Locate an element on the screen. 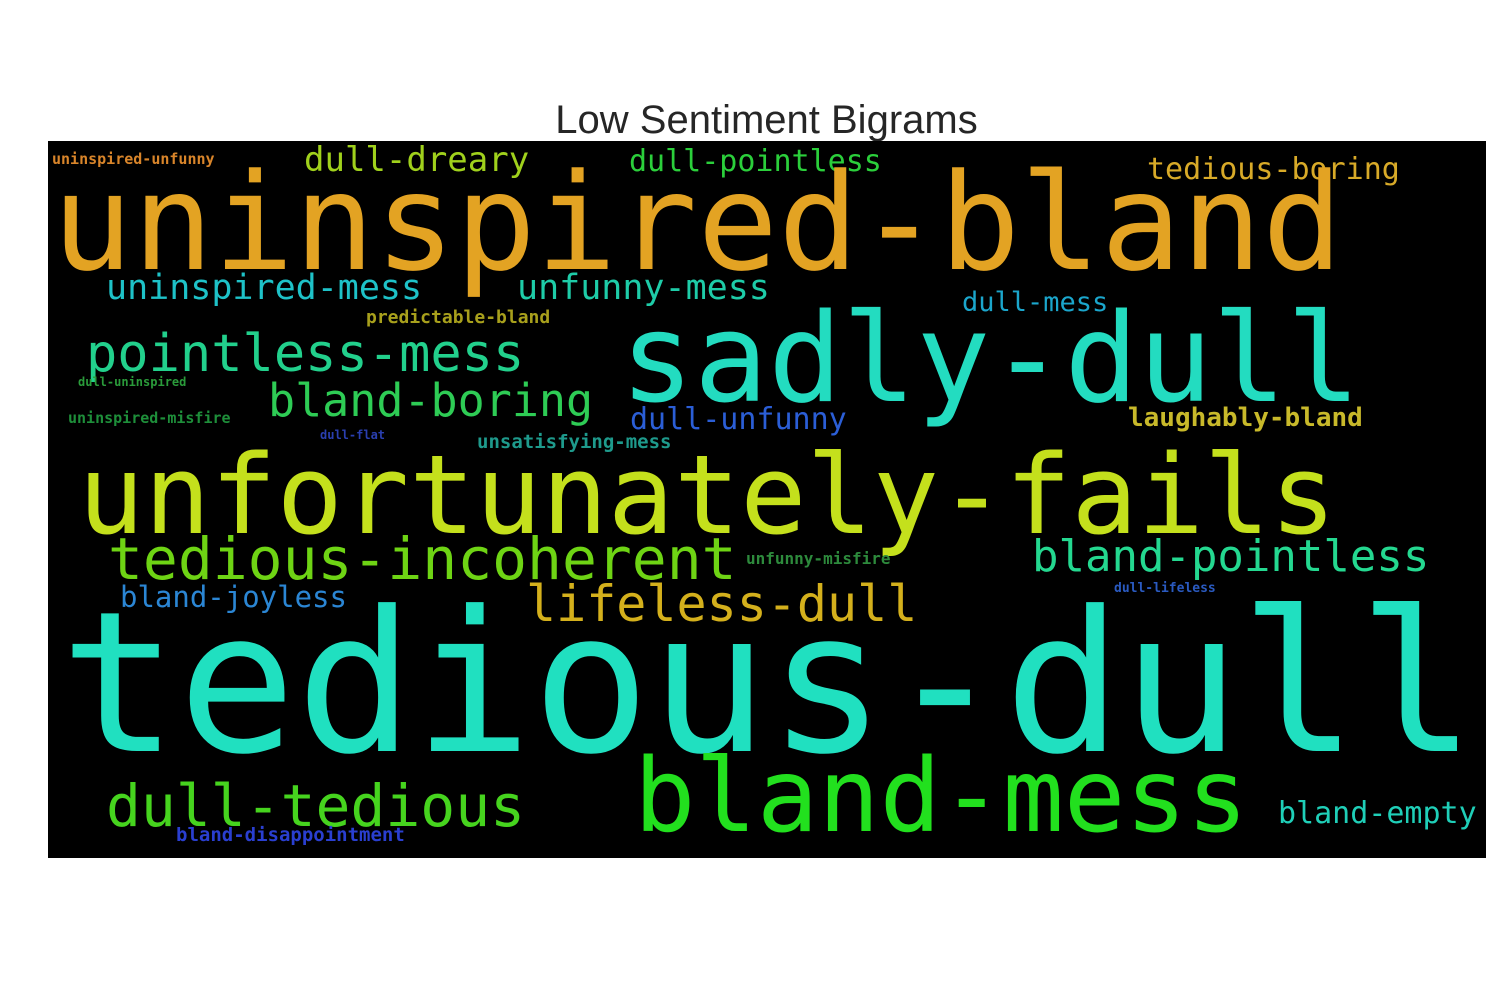 This screenshot has height=1000, width=1500. word-dull-dreary: dull-dreary is located at coordinates (416, 160).